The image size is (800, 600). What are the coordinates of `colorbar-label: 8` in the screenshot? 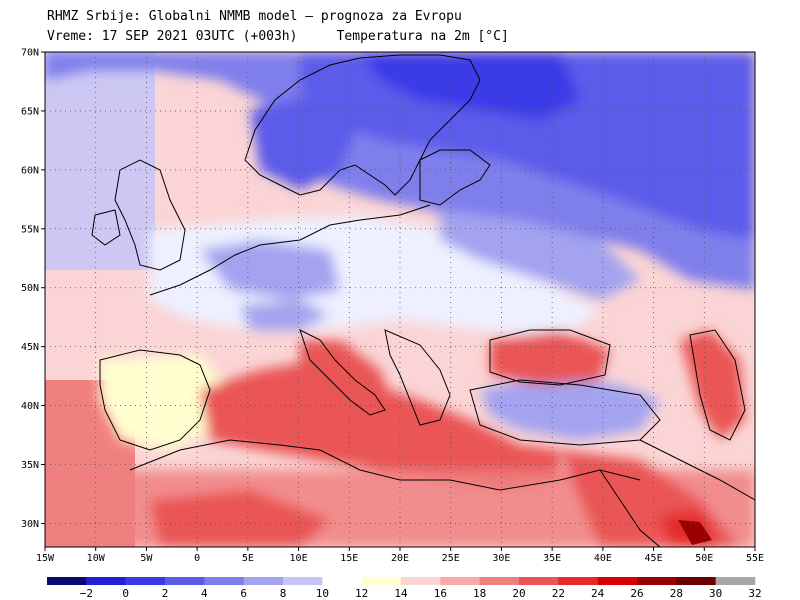 It's located at (283, 593).